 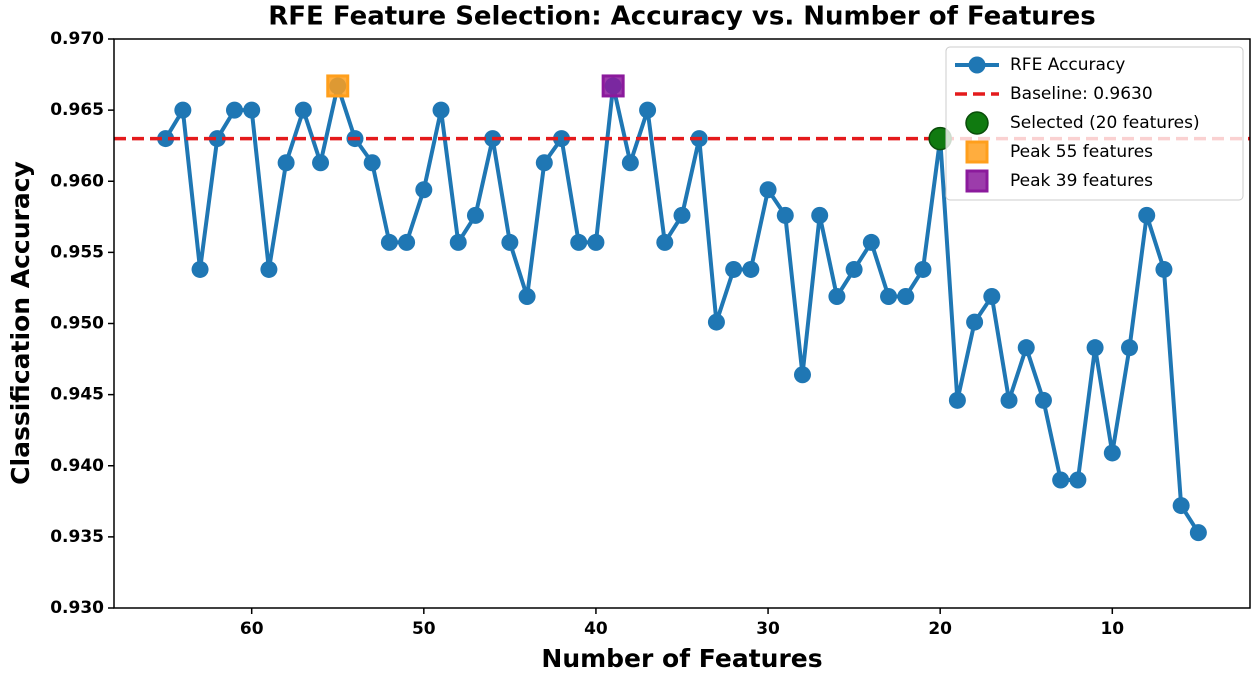 What do you see at coordinates (252, 629) in the screenshot?
I see `x-tick-label: 60` at bounding box center [252, 629].